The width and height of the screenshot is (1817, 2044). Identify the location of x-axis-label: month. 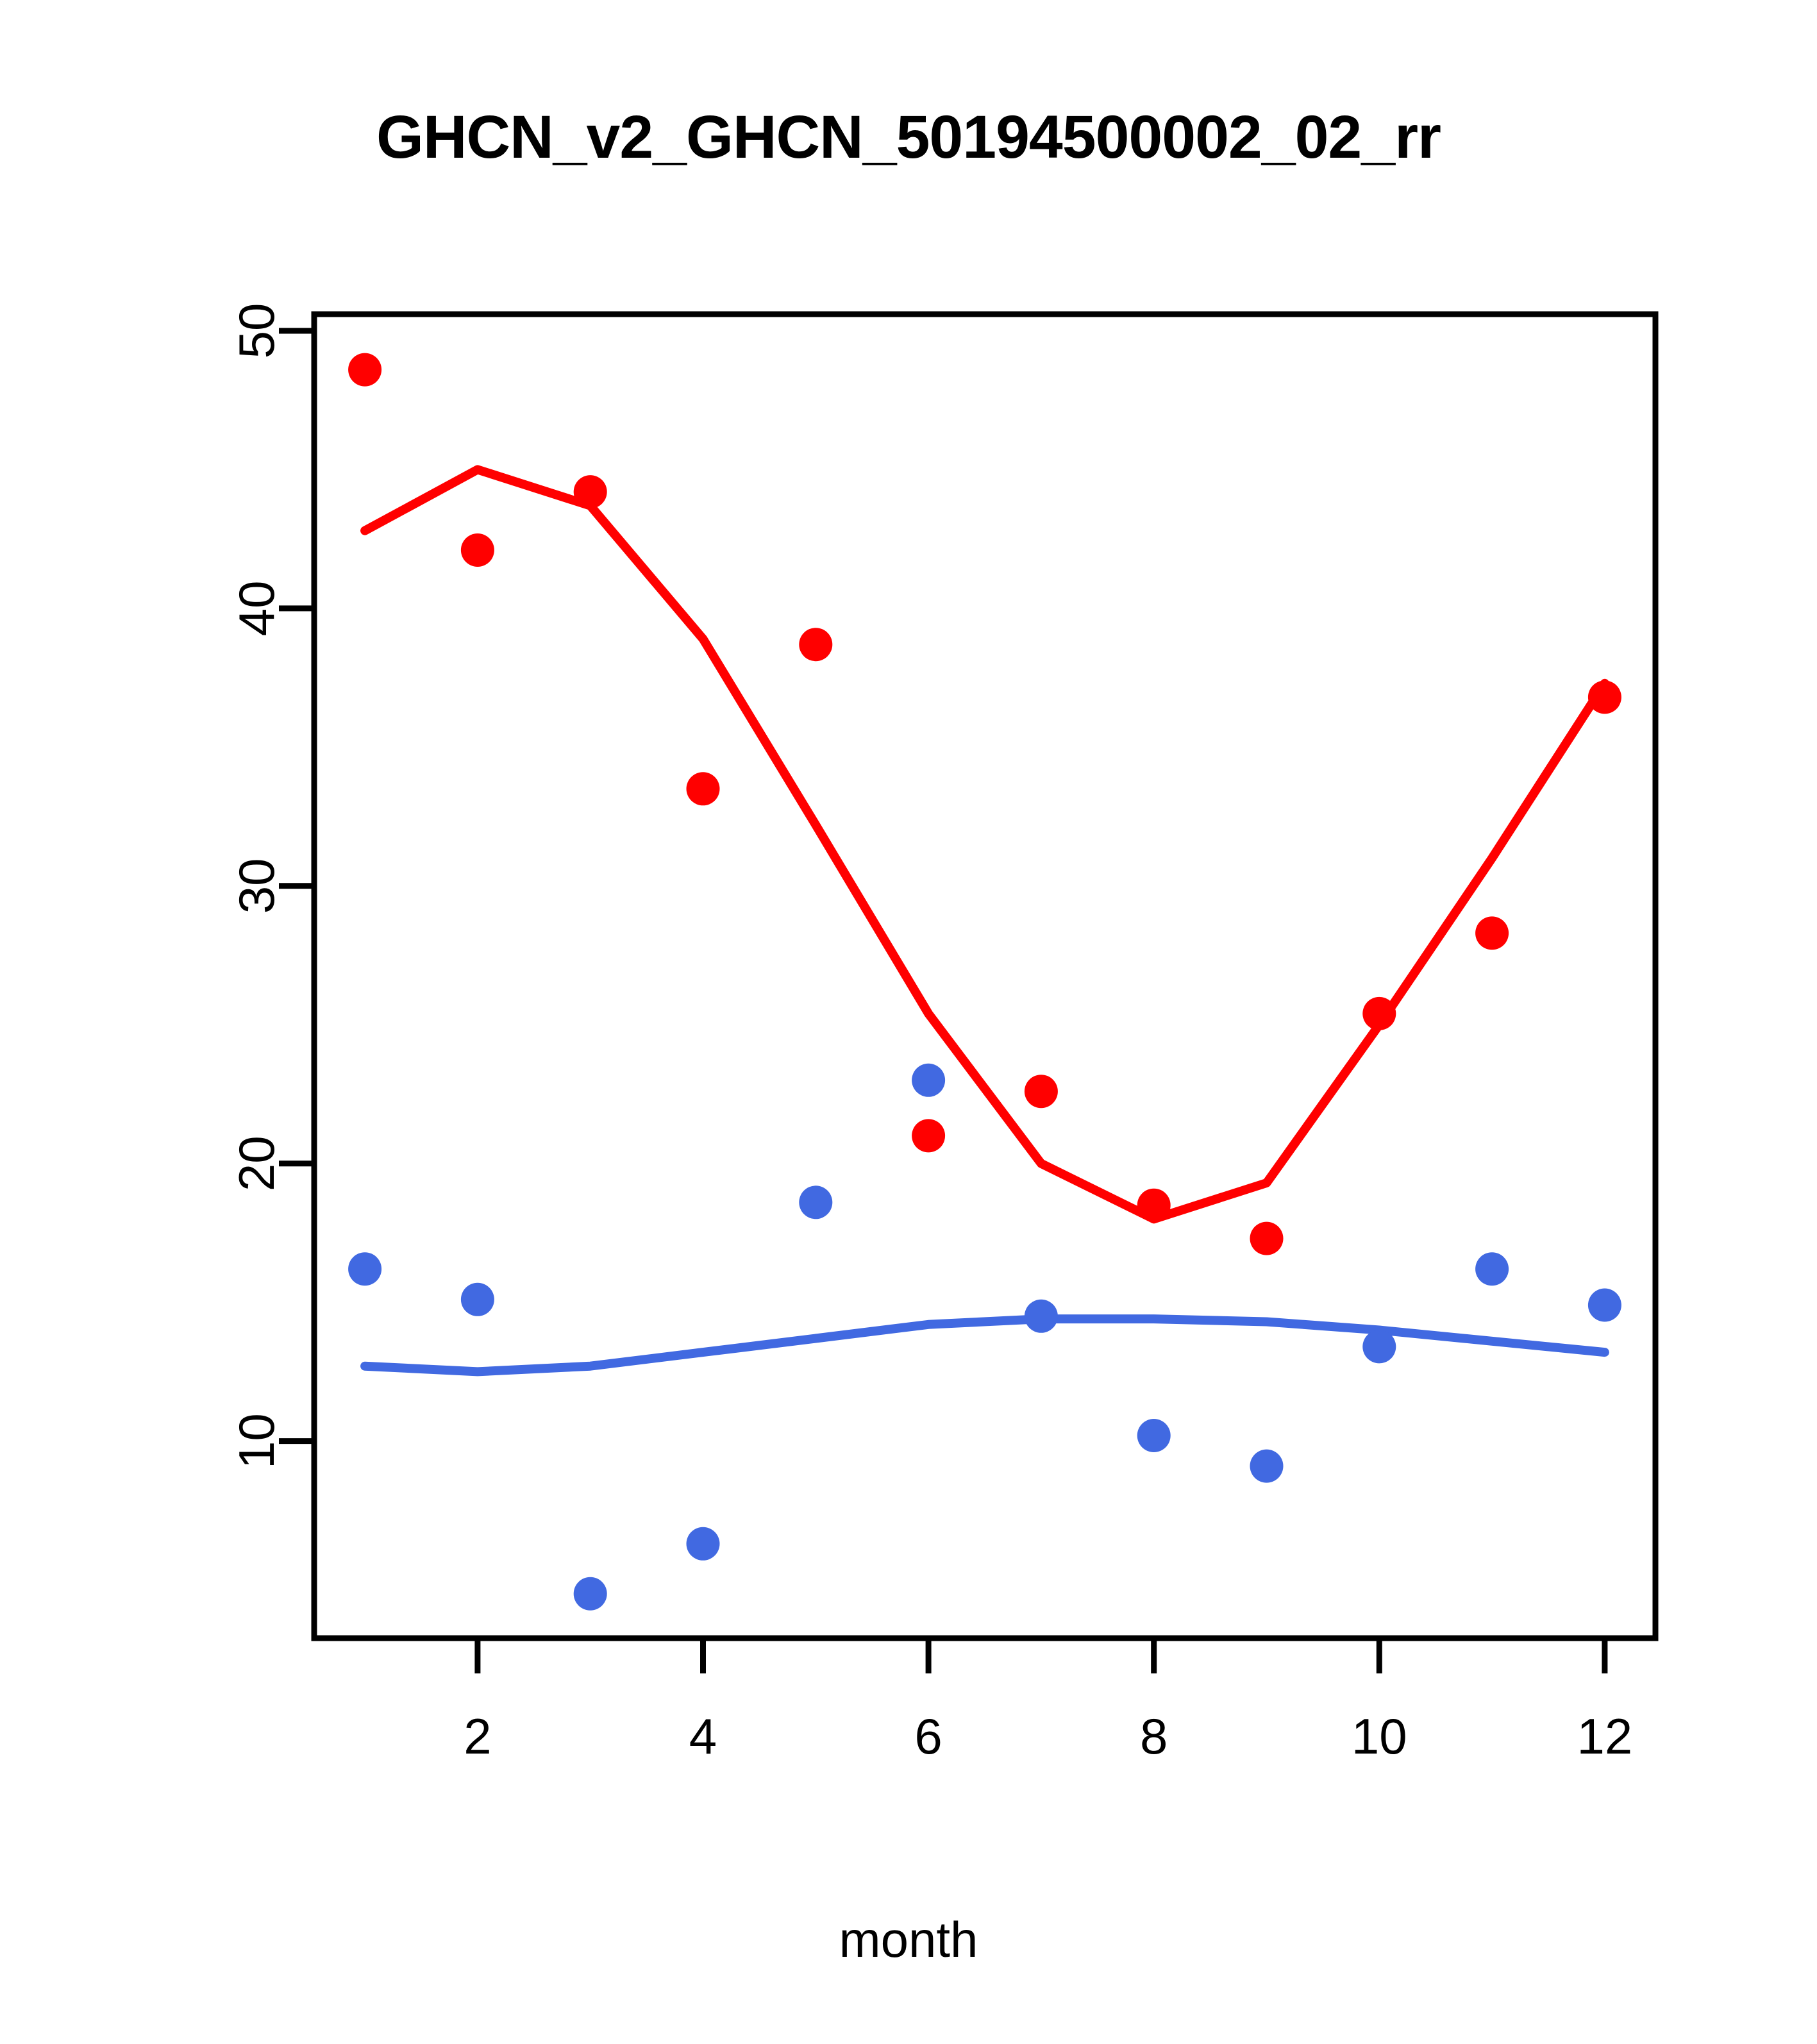
(908, 1940).